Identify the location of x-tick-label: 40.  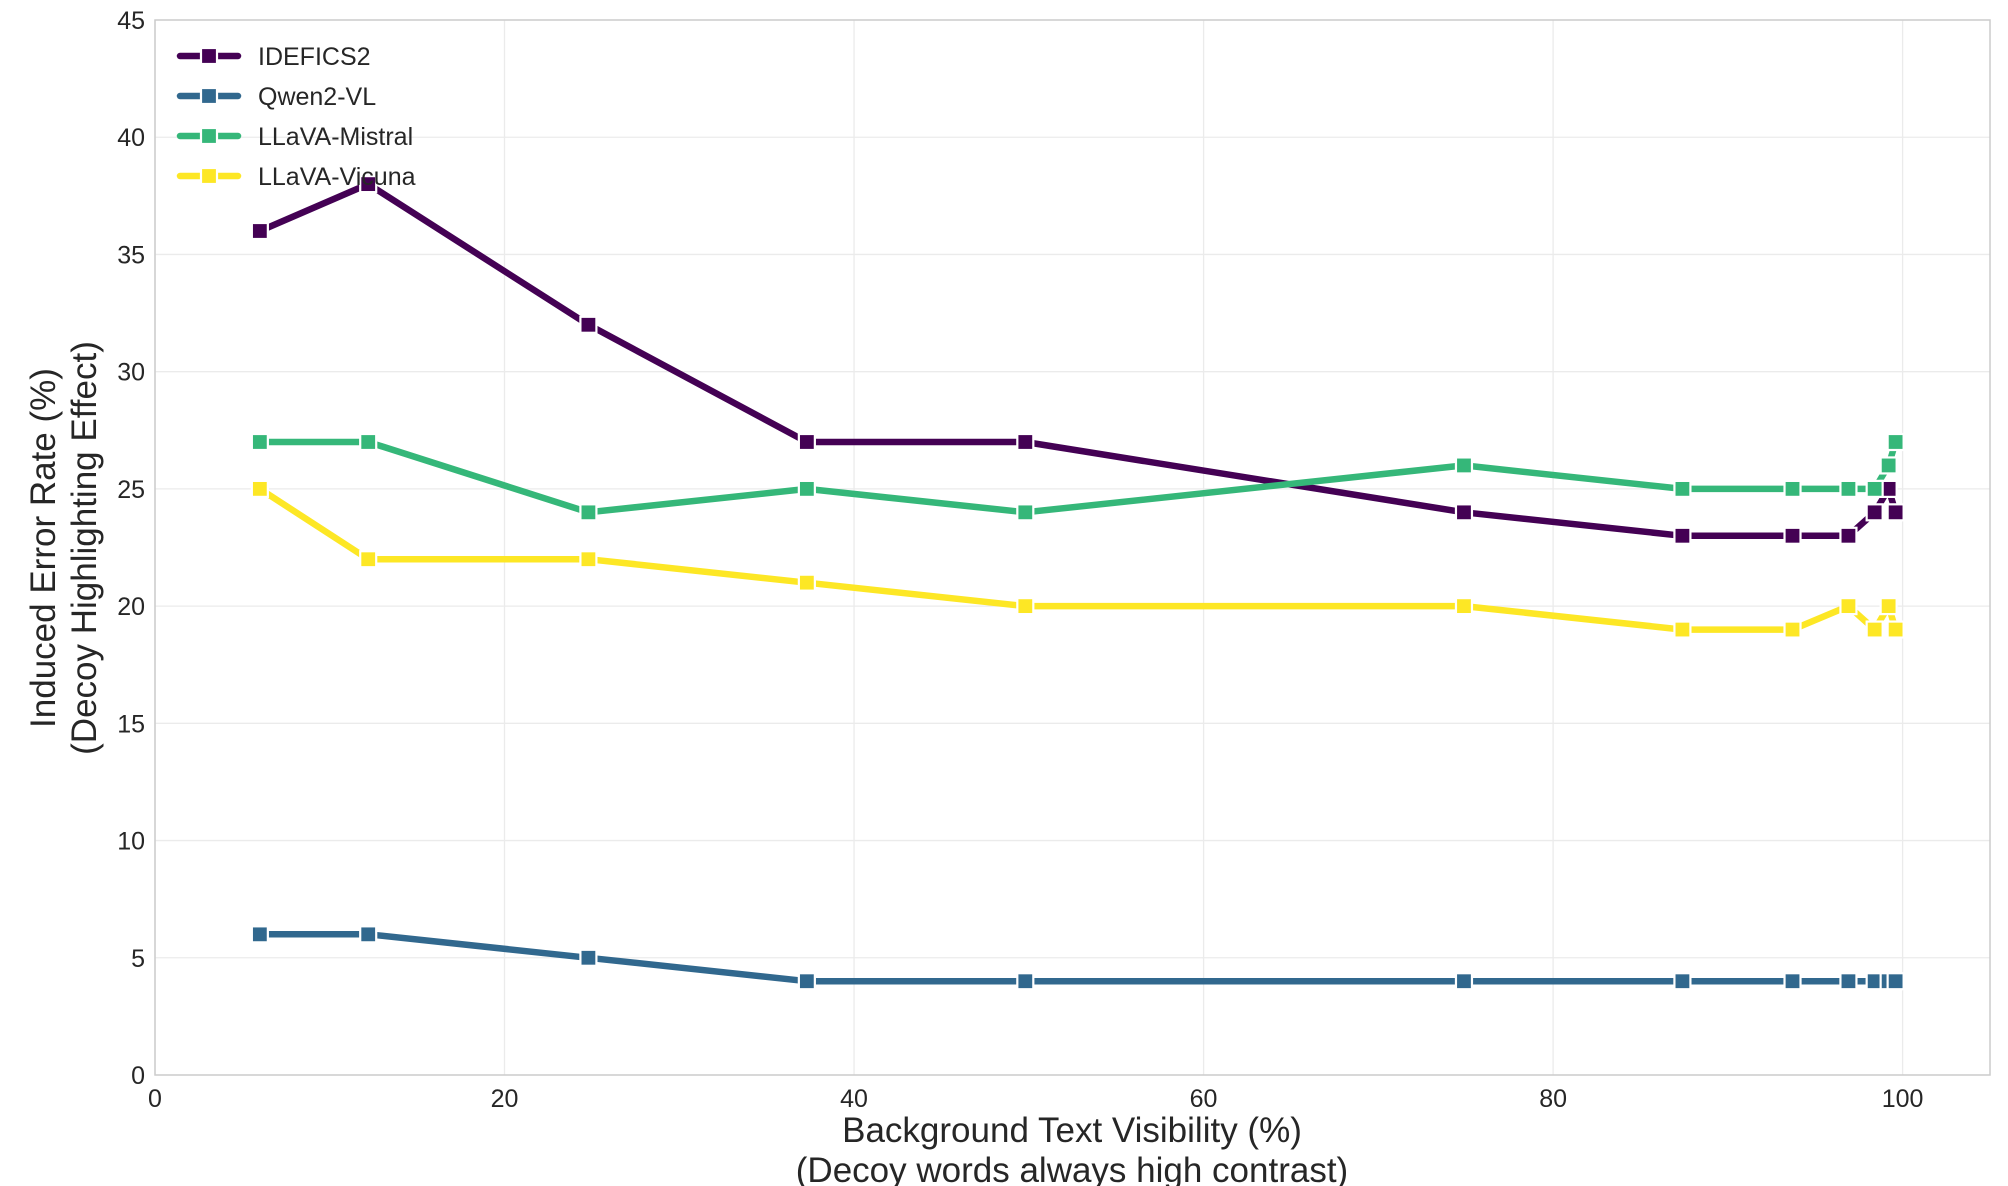
(854, 1099).